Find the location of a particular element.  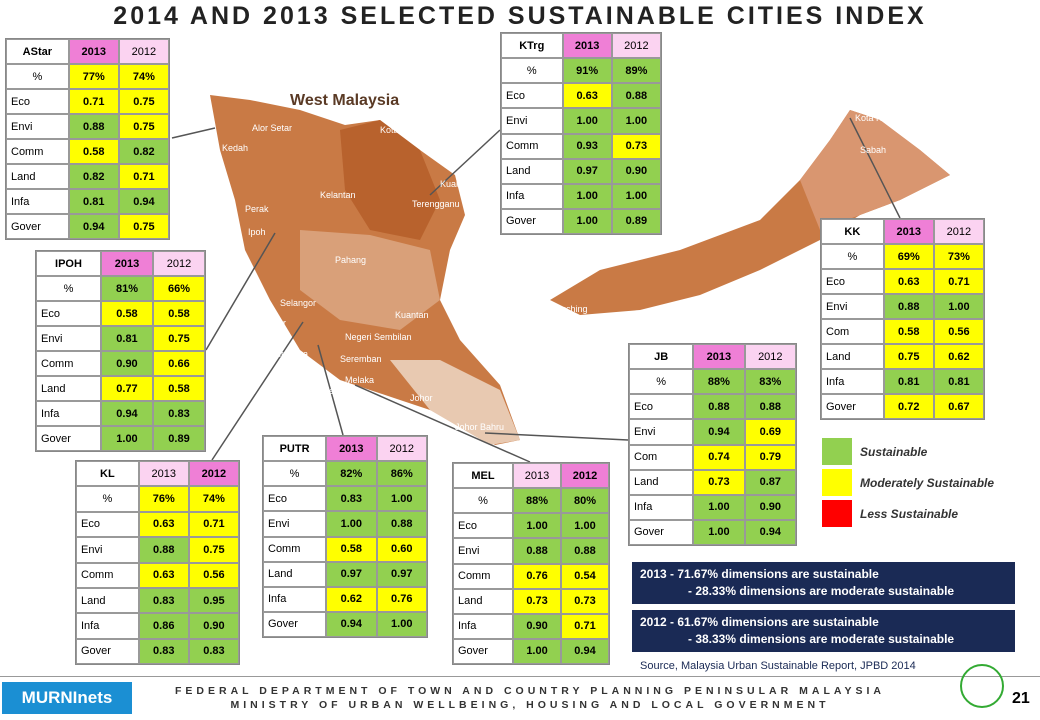

map-label: Kuala Terengganu is located at coordinates (476, 184).